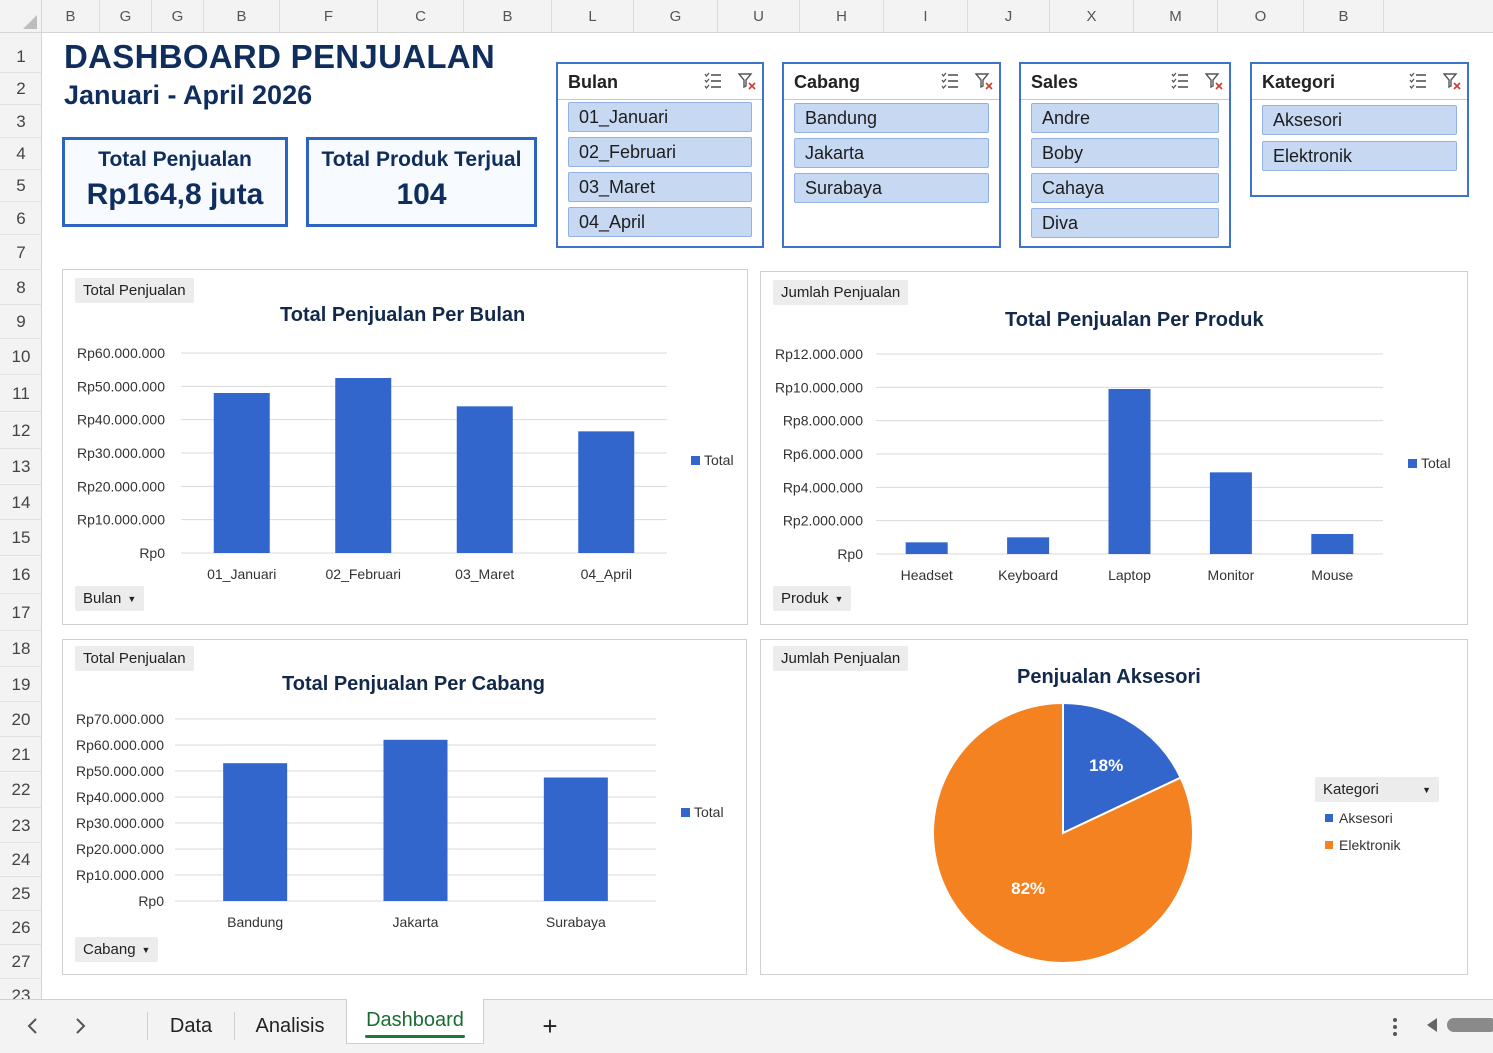 The width and height of the screenshot is (1493, 1053). I want to click on row-header: 19, so click(20, 684).